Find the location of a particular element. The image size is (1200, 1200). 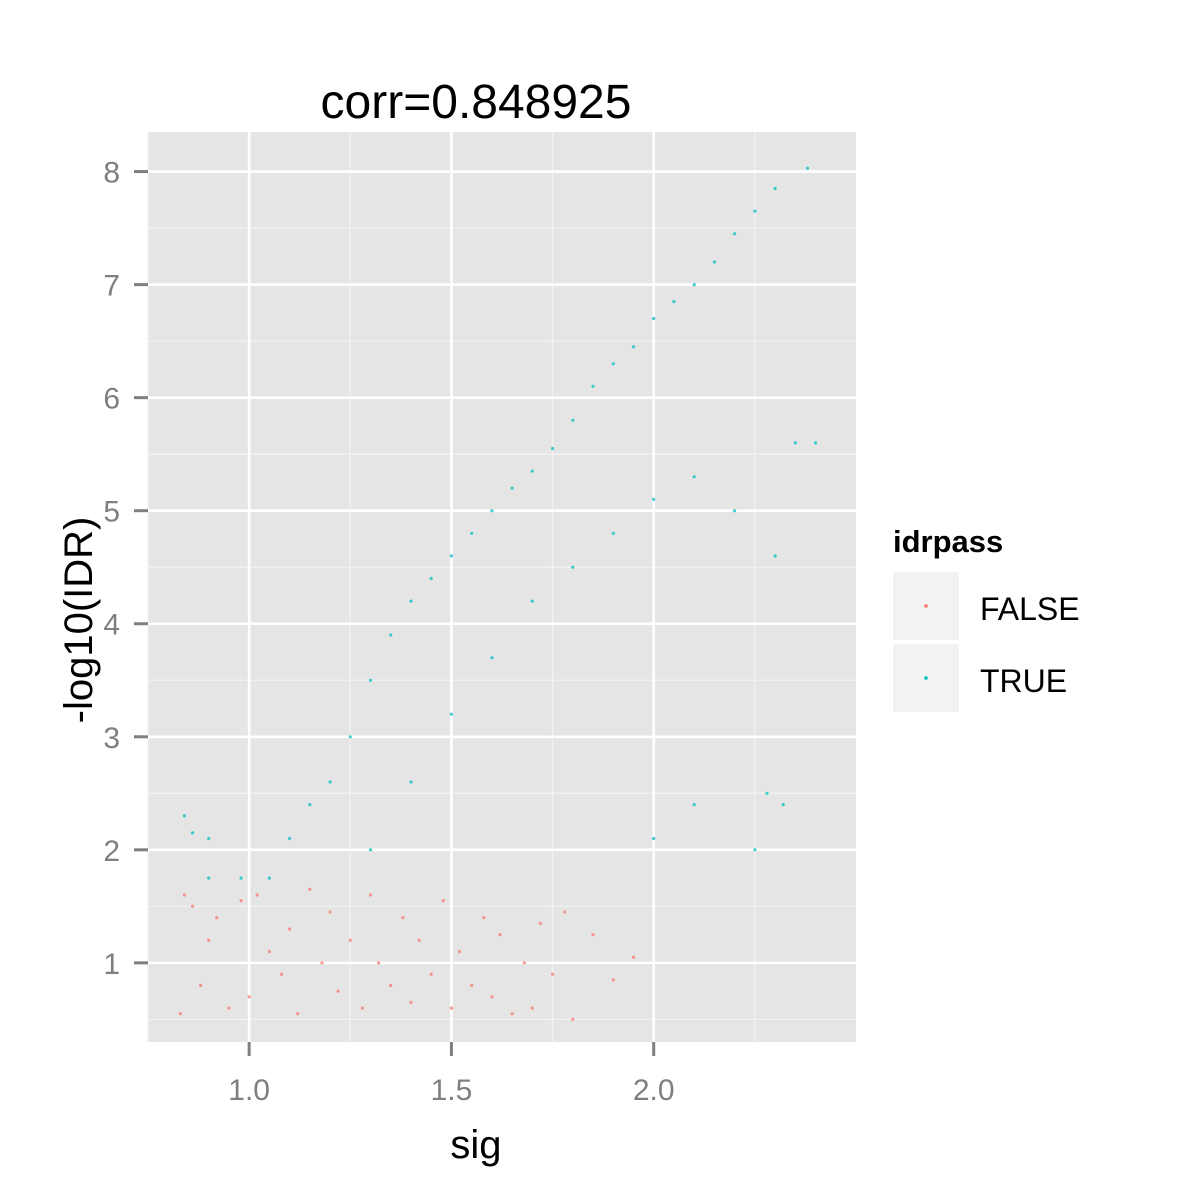

x-axis-label: sig is located at coordinates (475, 1145).